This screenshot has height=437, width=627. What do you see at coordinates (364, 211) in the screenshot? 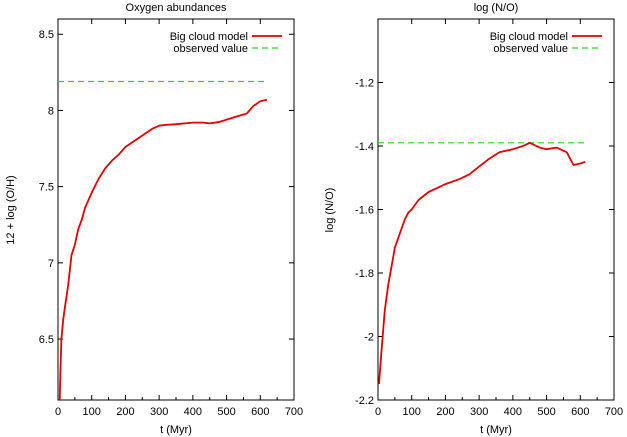
I see `y-tick-label: -1.6` at bounding box center [364, 211].